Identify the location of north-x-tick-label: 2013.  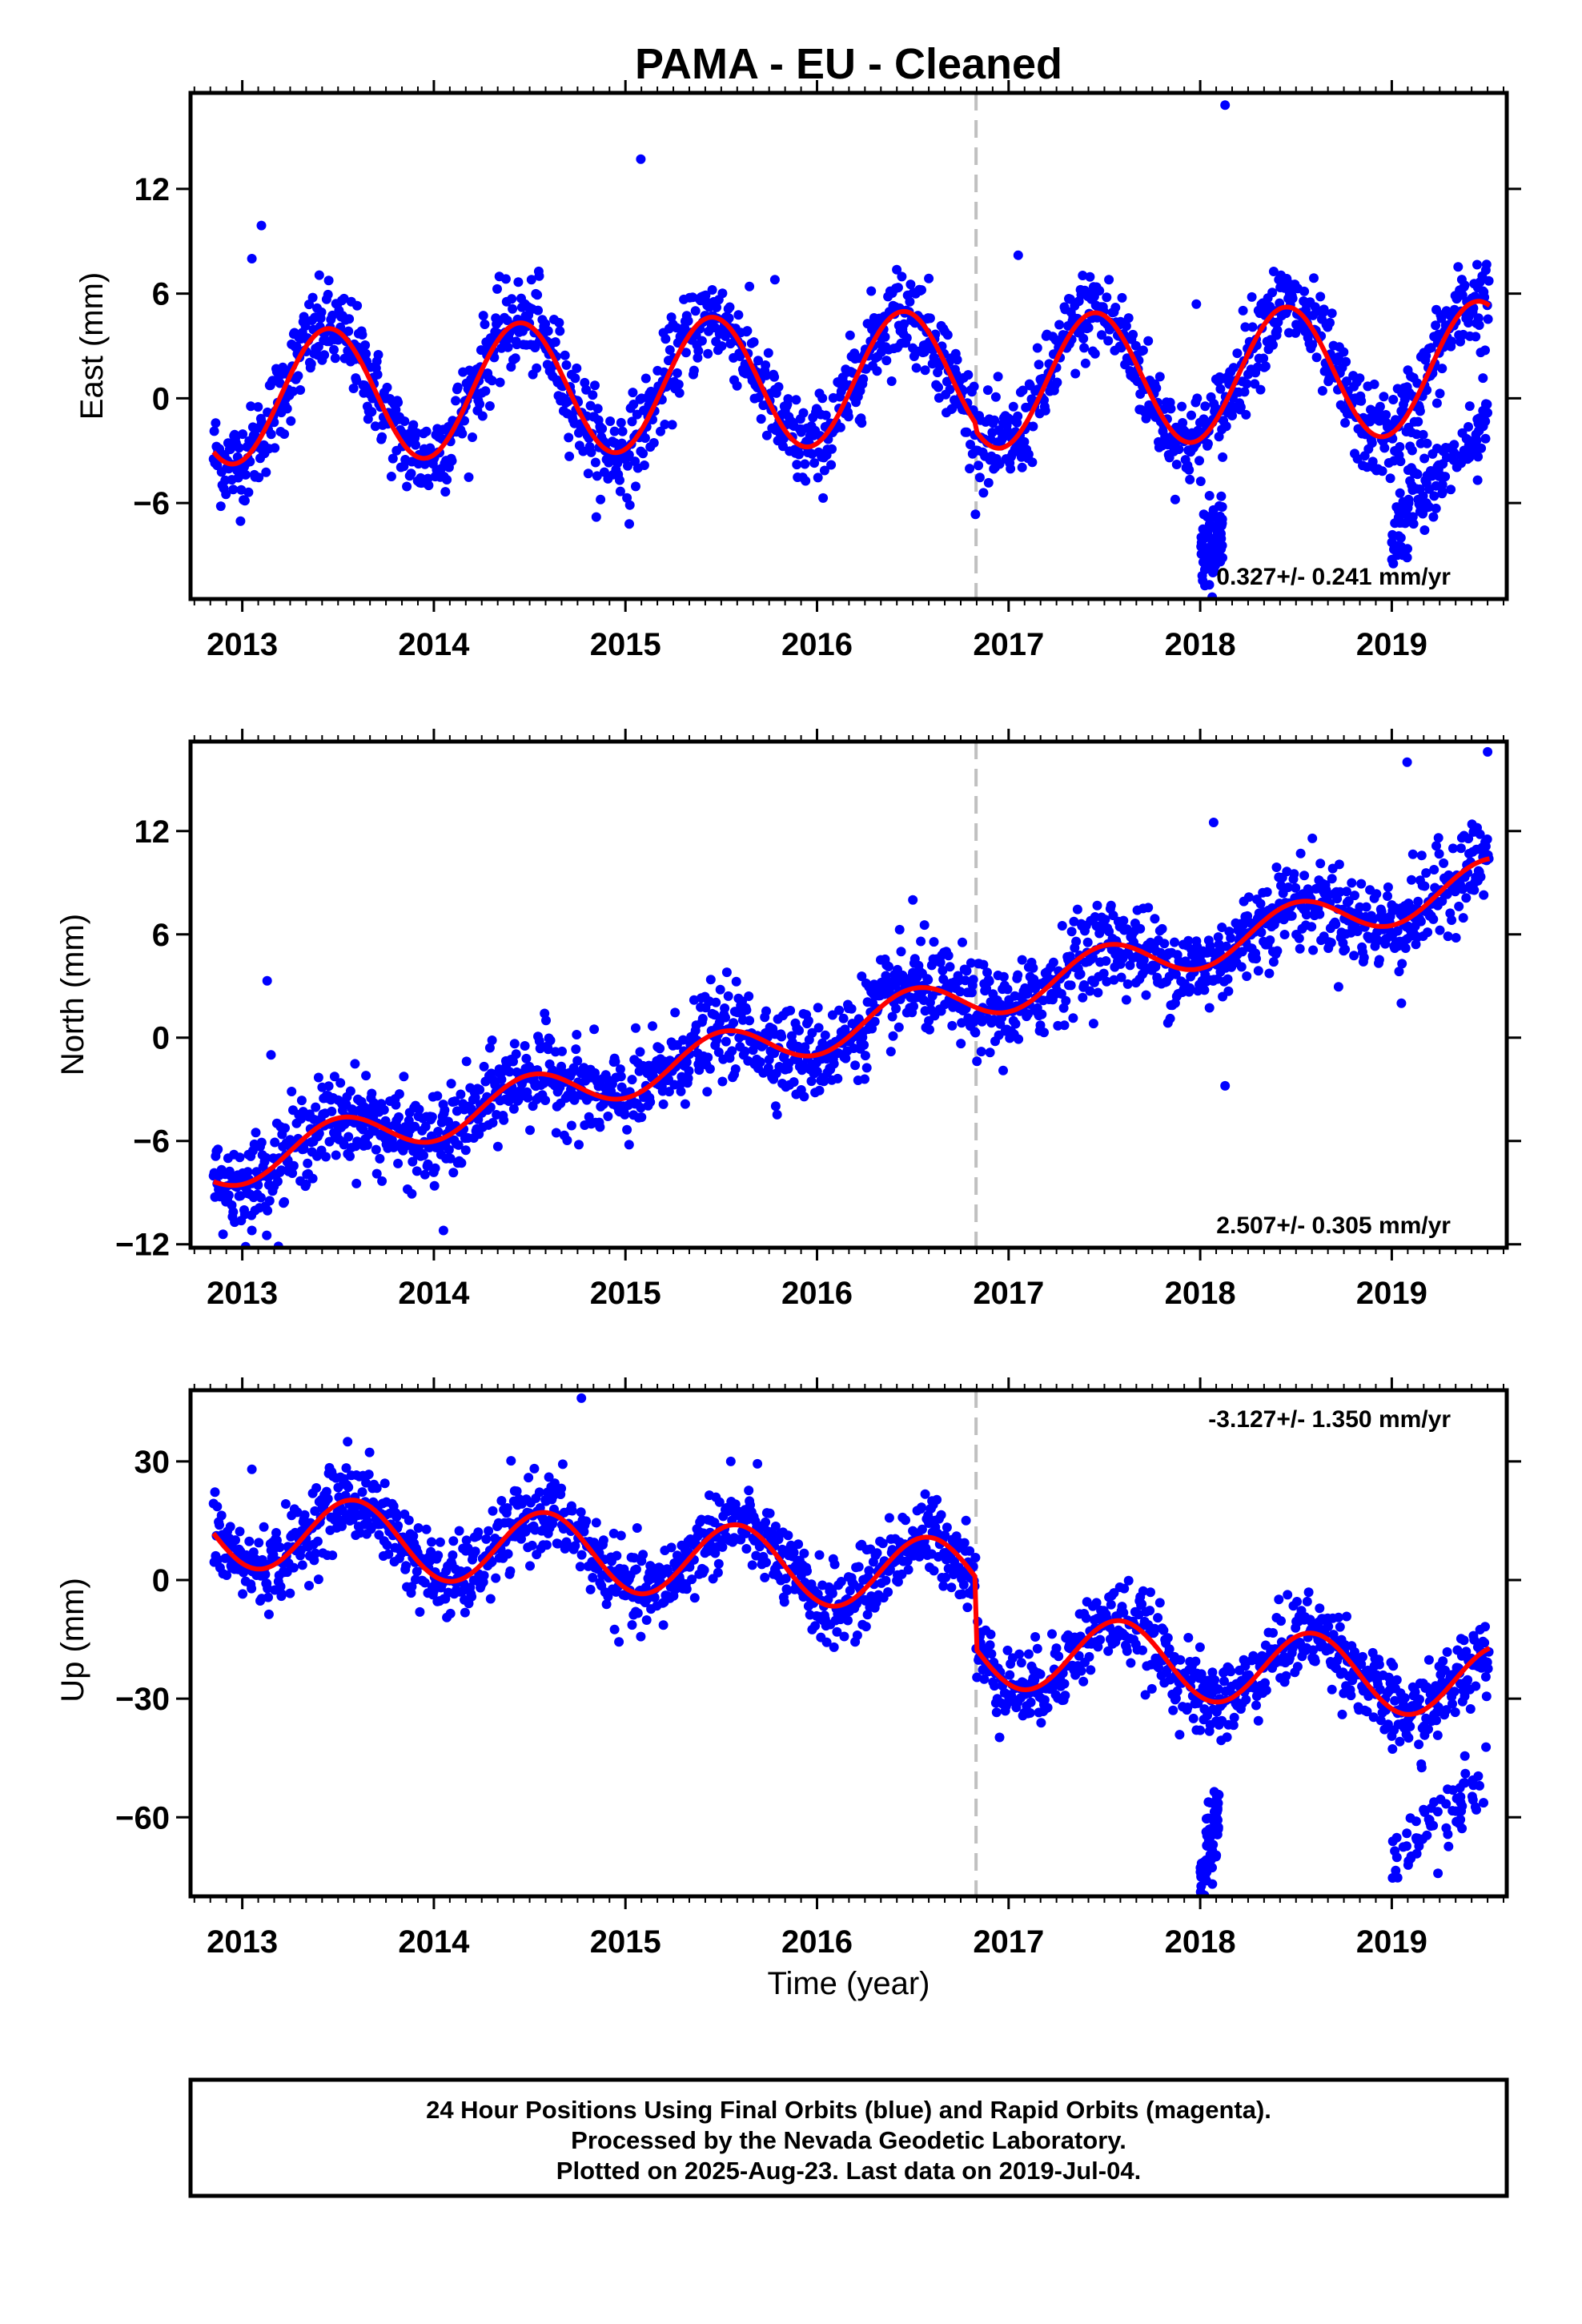
(242, 1294).